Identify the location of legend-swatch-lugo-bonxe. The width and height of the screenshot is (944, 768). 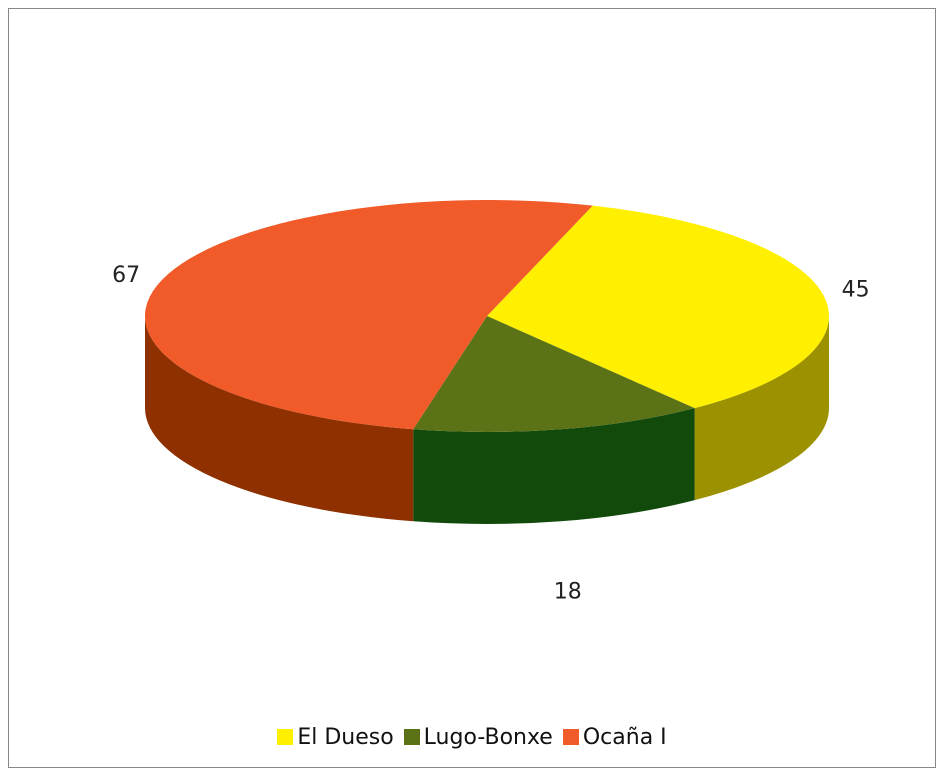
(411, 737).